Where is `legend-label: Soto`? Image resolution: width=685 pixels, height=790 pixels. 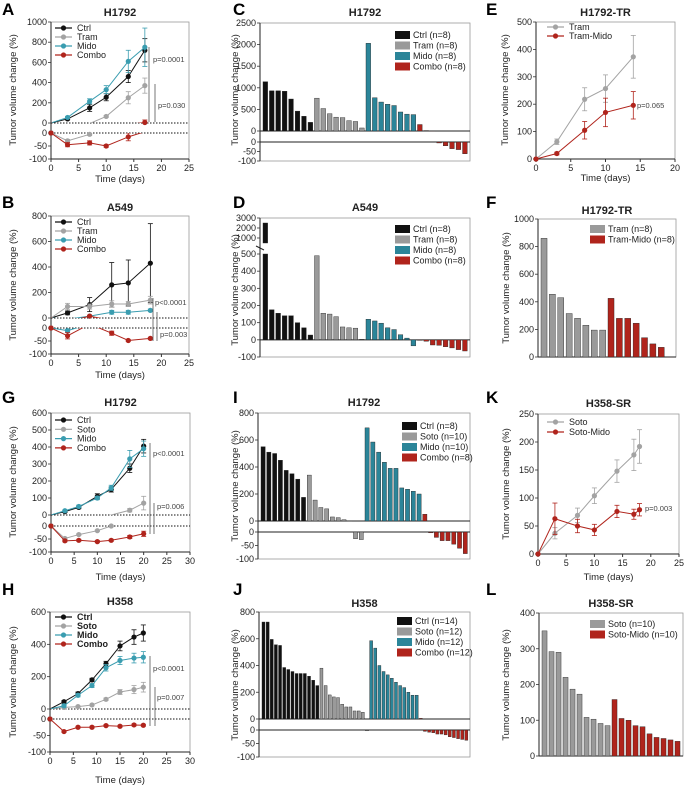 legend-label: Soto is located at coordinates (86, 429).